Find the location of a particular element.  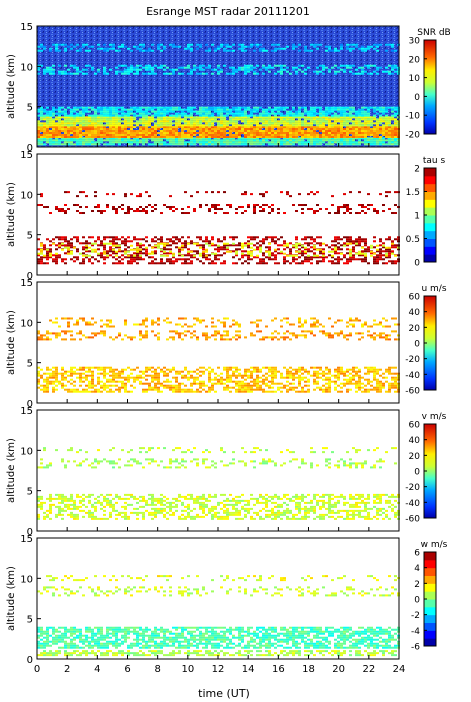

figure-title: Esrange MST radar 20111201 is located at coordinates (228, 11).